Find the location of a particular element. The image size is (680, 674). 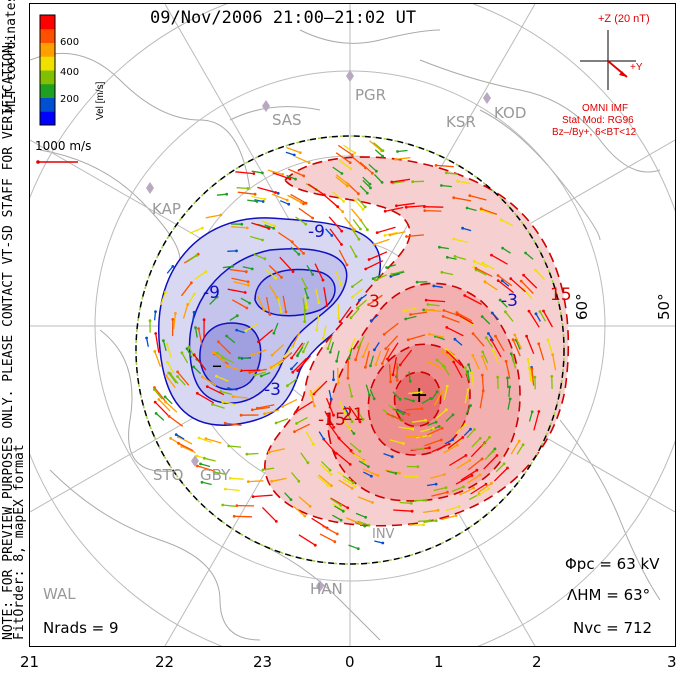

colorbar is located at coordinates (47, 70).